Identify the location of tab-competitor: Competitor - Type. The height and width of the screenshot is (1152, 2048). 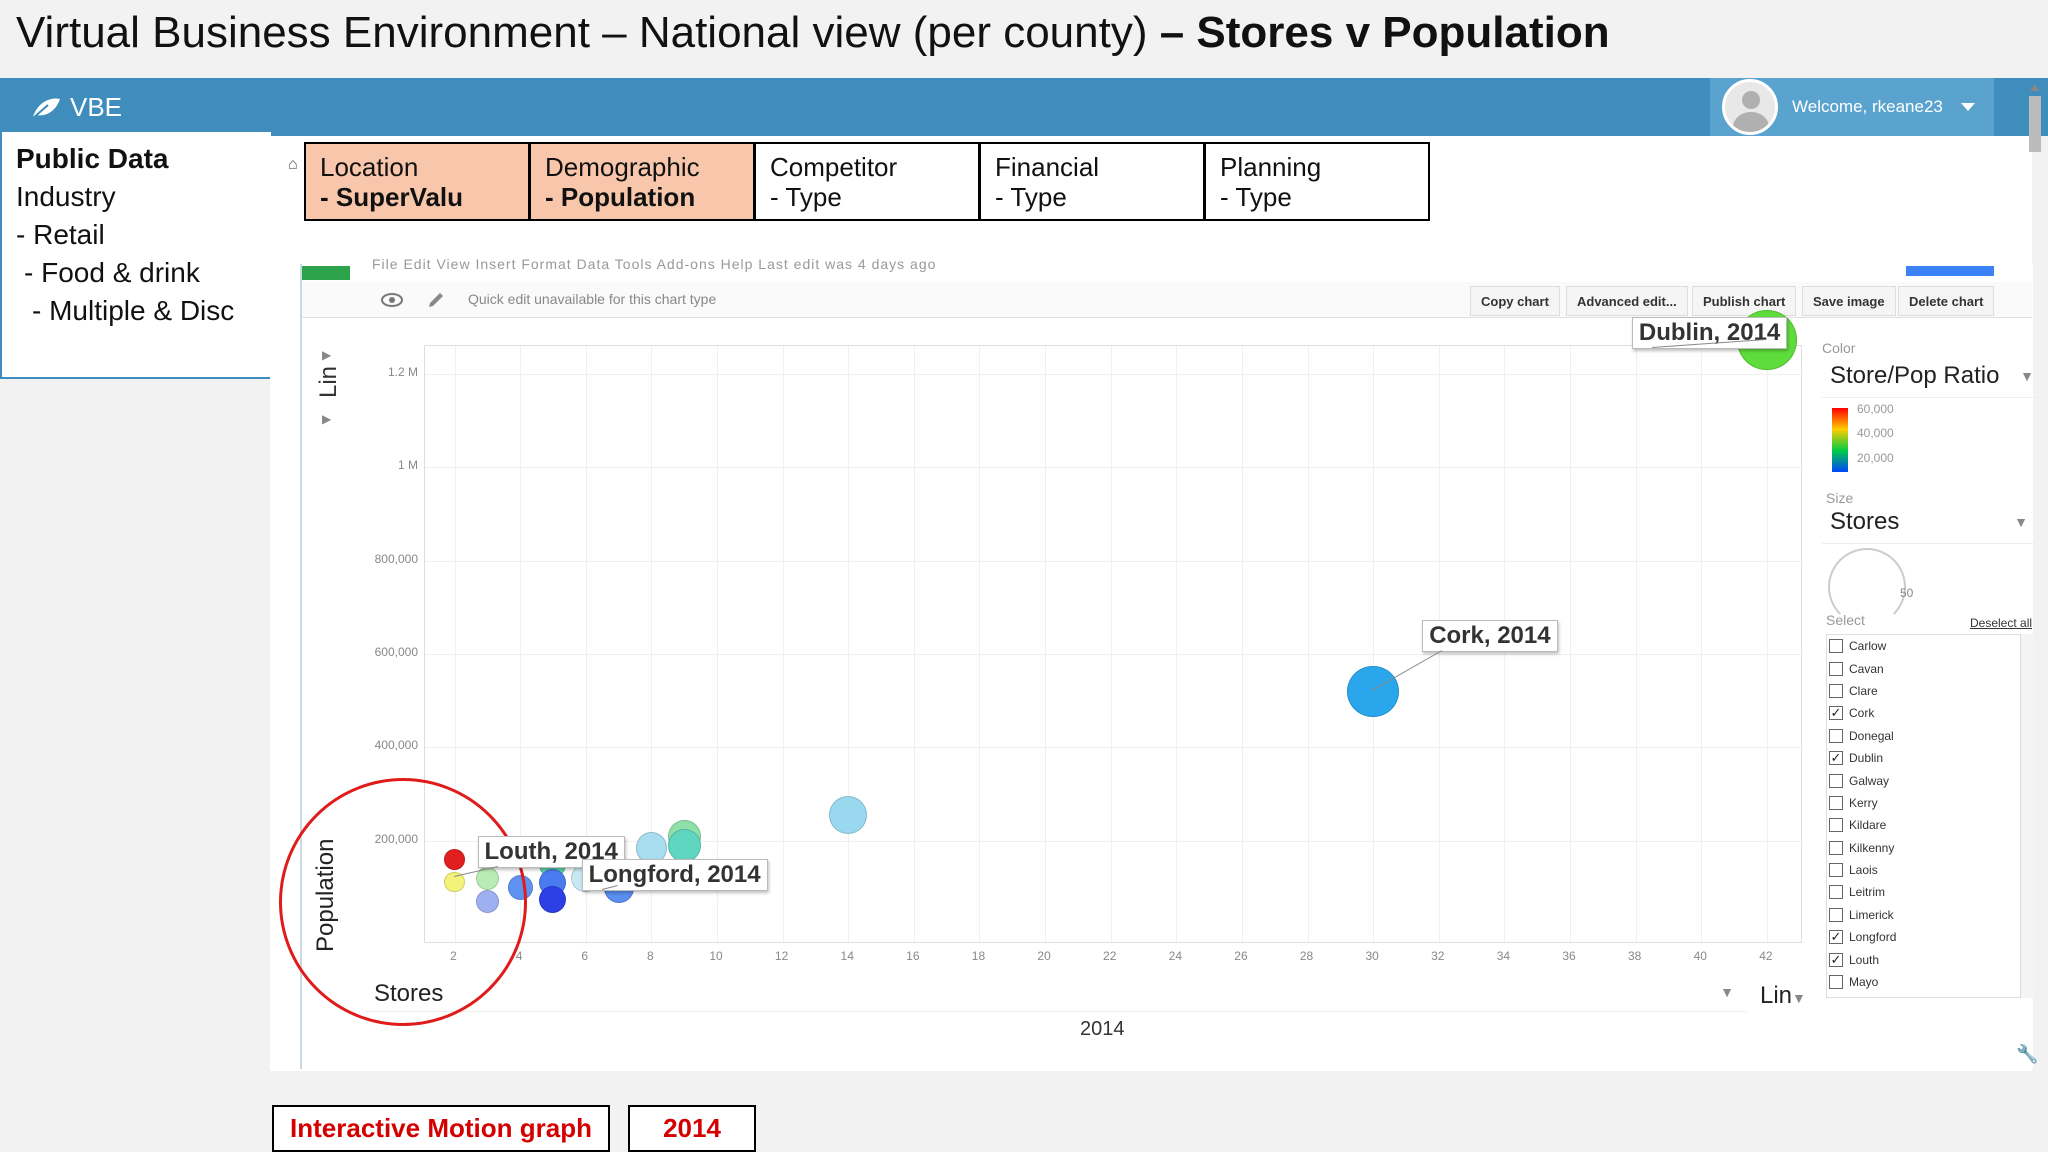
(867, 181).